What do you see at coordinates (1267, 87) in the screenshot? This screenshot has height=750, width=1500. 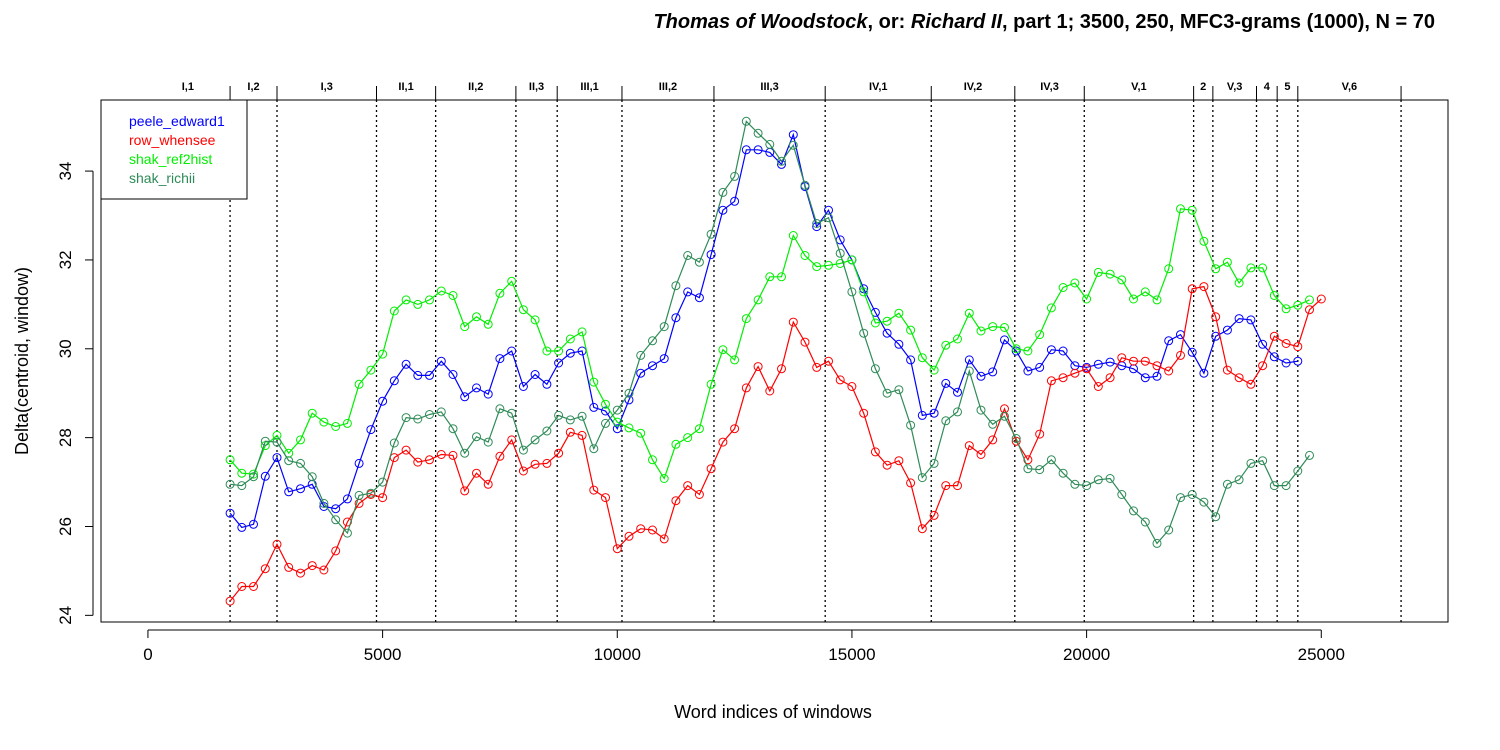 I see `scene-label: 4` at bounding box center [1267, 87].